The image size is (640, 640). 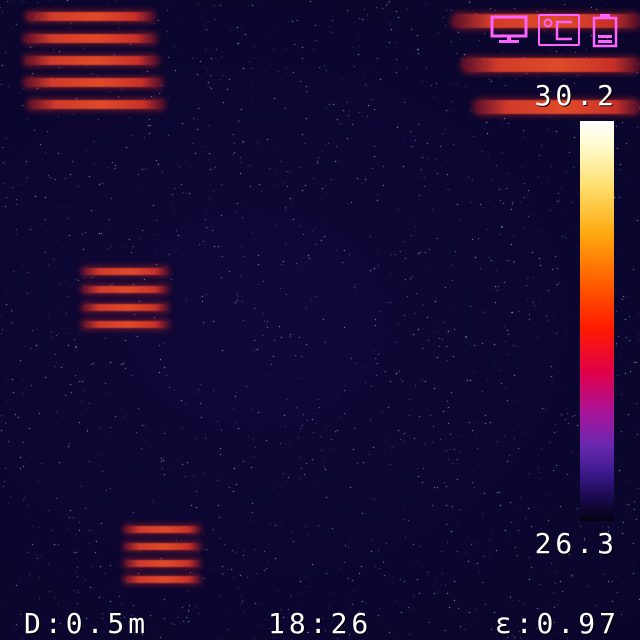 I want to click on heat-source-middle-left, so click(x=125, y=300).